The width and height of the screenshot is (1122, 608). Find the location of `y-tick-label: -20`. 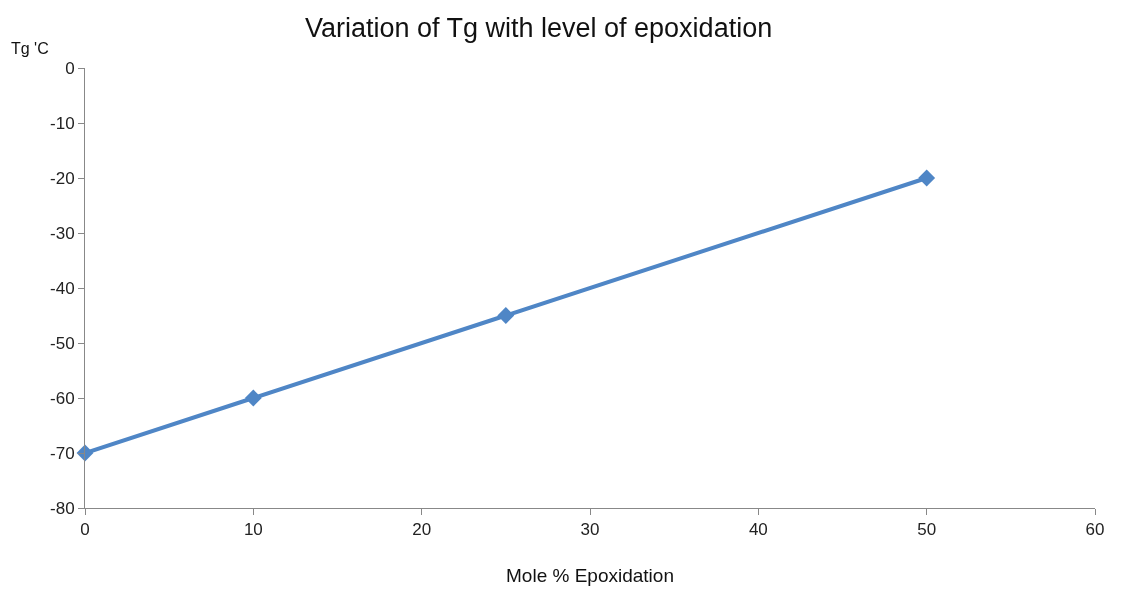

y-tick-label: -20 is located at coordinates (62, 178).